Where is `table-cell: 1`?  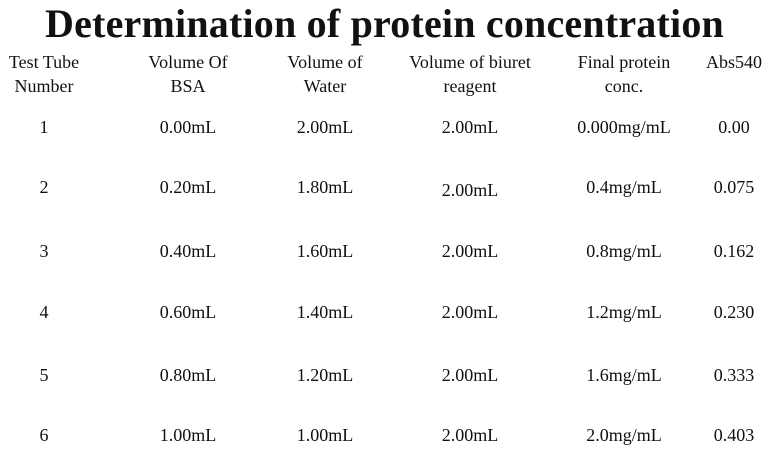
table-cell: 1 is located at coordinates (44, 127).